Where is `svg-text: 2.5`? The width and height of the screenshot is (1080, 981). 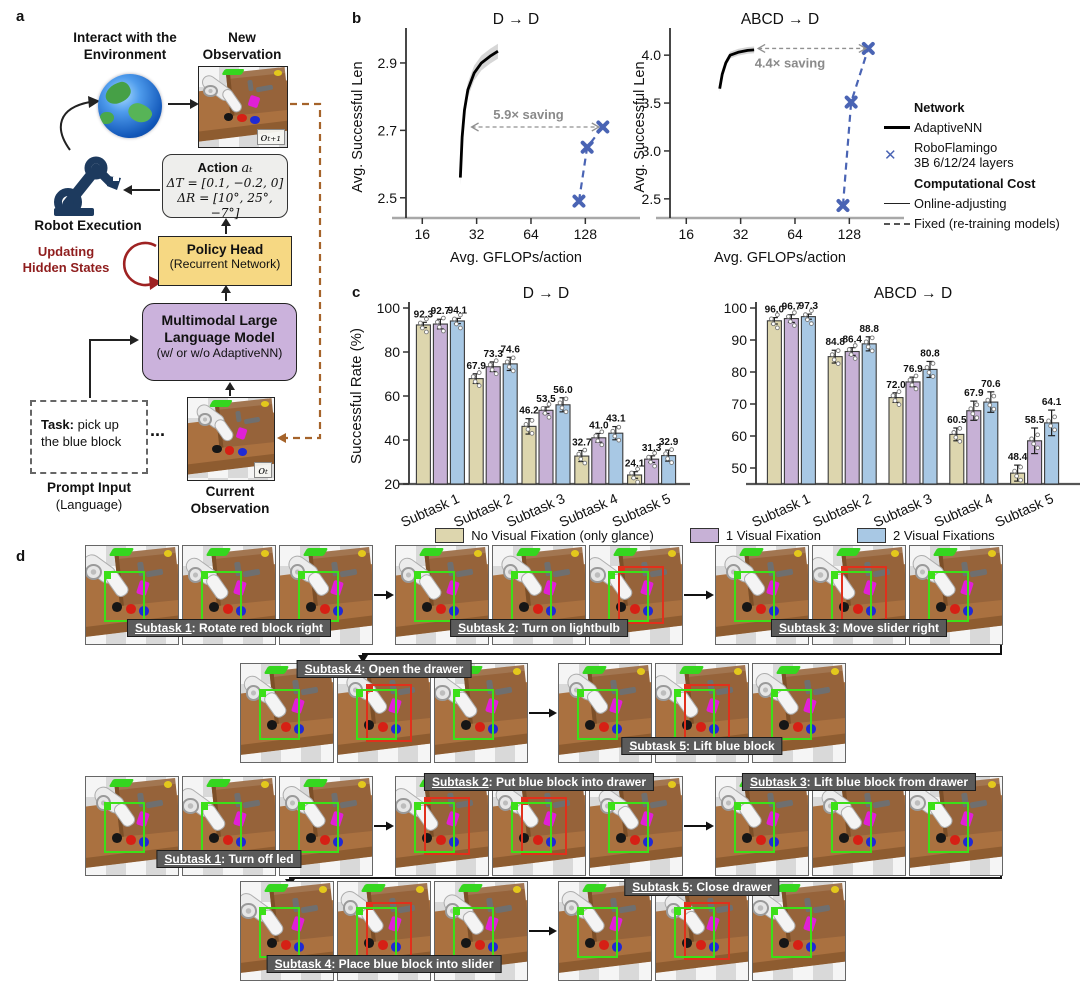
svg-text: 2.5 is located at coordinates (388, 198).